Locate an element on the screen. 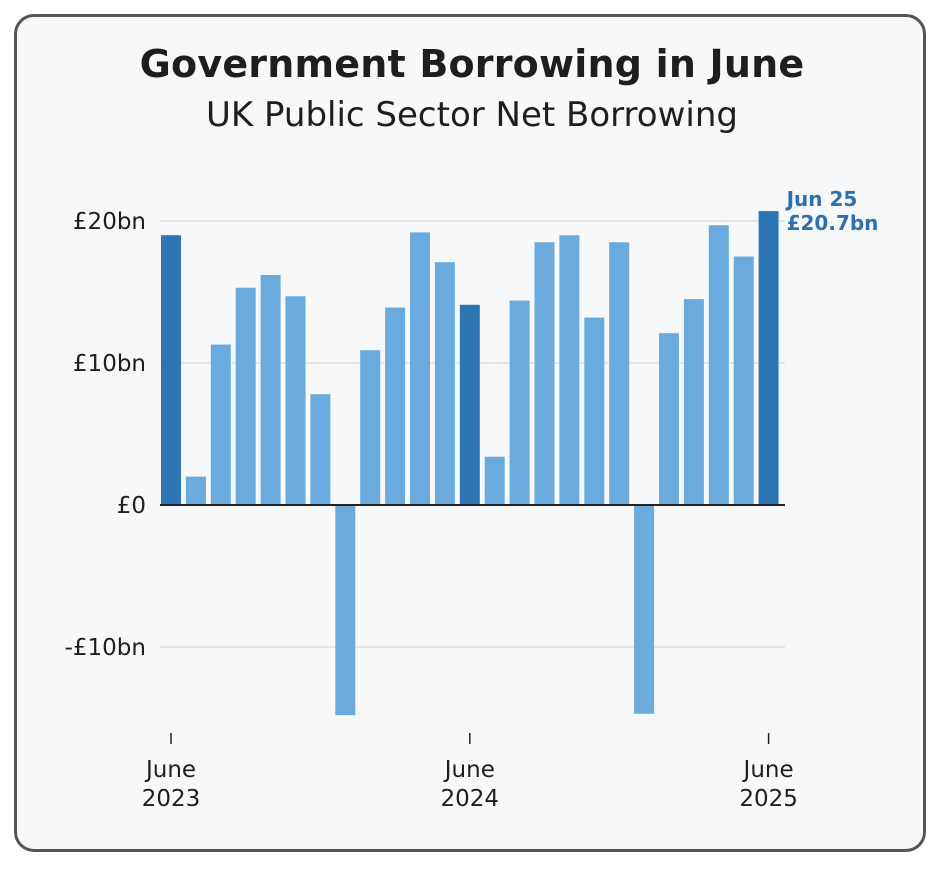 This screenshot has width=944, height=870. x-tick-label-year: 2025 is located at coordinates (768, 799).